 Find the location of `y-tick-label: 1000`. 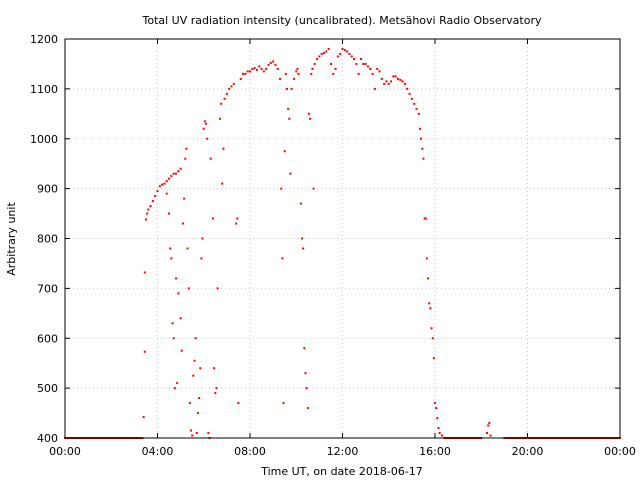

y-tick-label: 1000 is located at coordinates (44, 139).